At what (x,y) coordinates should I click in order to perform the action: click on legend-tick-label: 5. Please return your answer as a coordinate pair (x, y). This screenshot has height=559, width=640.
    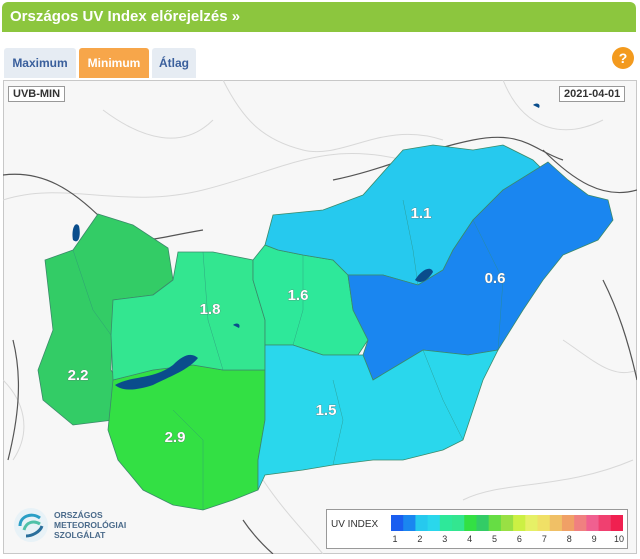
    Looking at the image, I should click on (495, 539).